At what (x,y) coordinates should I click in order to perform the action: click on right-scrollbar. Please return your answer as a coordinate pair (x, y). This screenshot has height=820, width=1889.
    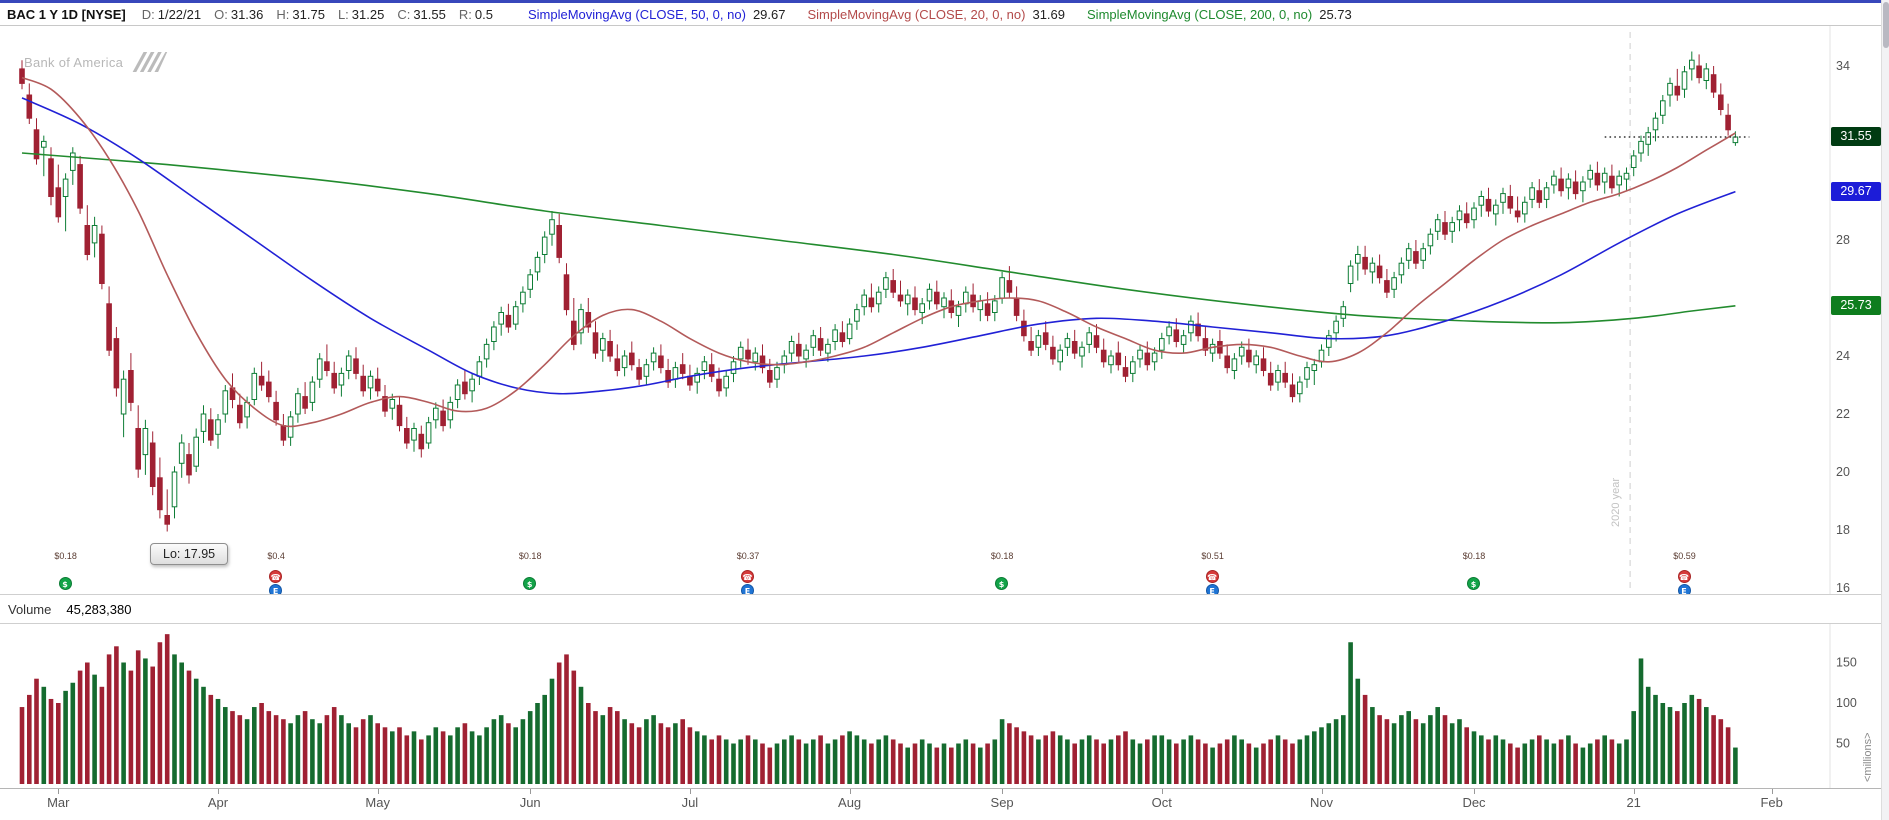
    Looking at the image, I should click on (1885, 410).